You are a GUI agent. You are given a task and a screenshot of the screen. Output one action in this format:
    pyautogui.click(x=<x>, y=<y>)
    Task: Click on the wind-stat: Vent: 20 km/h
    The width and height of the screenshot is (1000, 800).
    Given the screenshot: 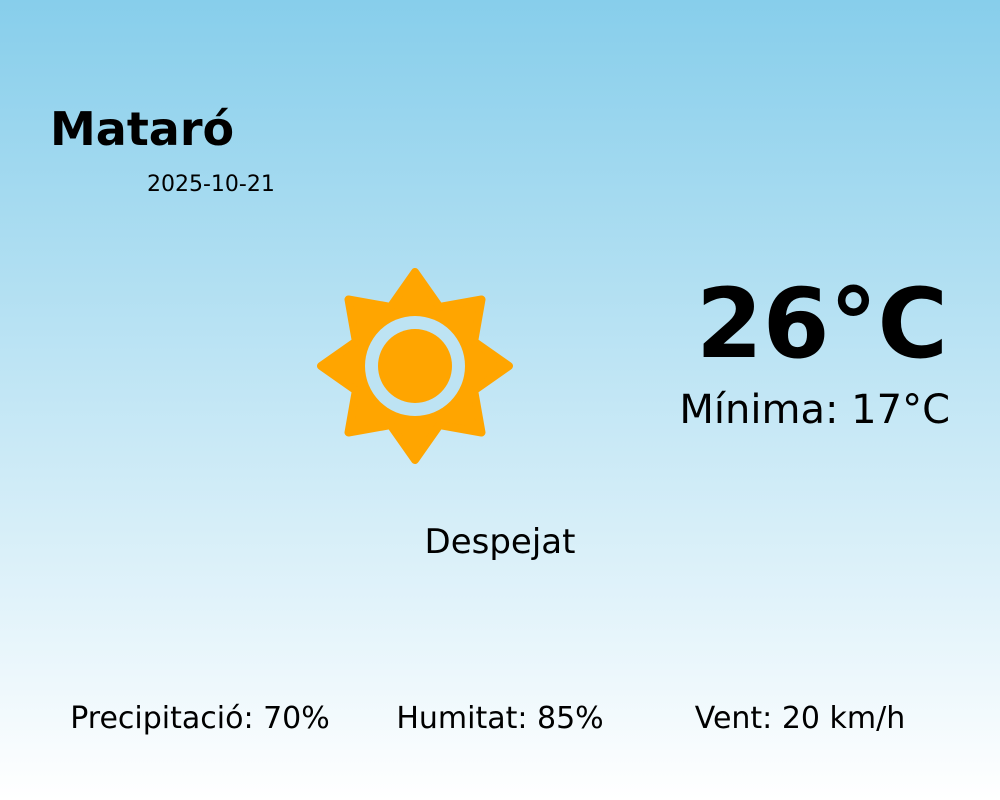 What is the action you would take?
    pyautogui.click(x=800, y=718)
    